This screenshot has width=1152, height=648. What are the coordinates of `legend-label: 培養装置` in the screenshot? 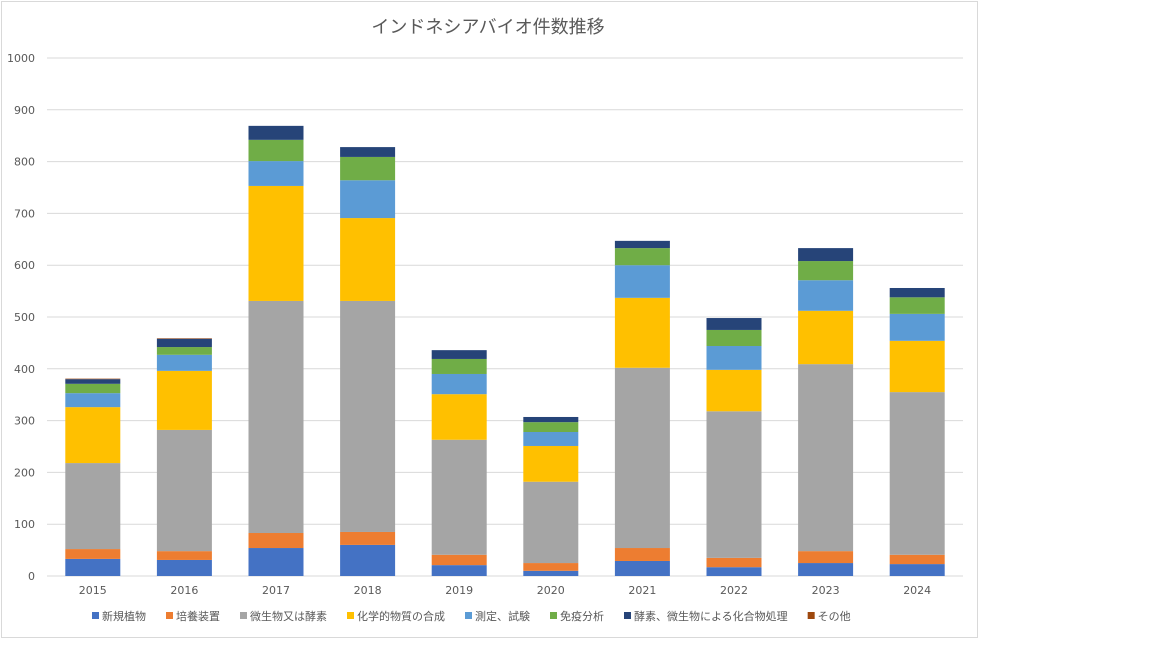 It's located at (198, 616).